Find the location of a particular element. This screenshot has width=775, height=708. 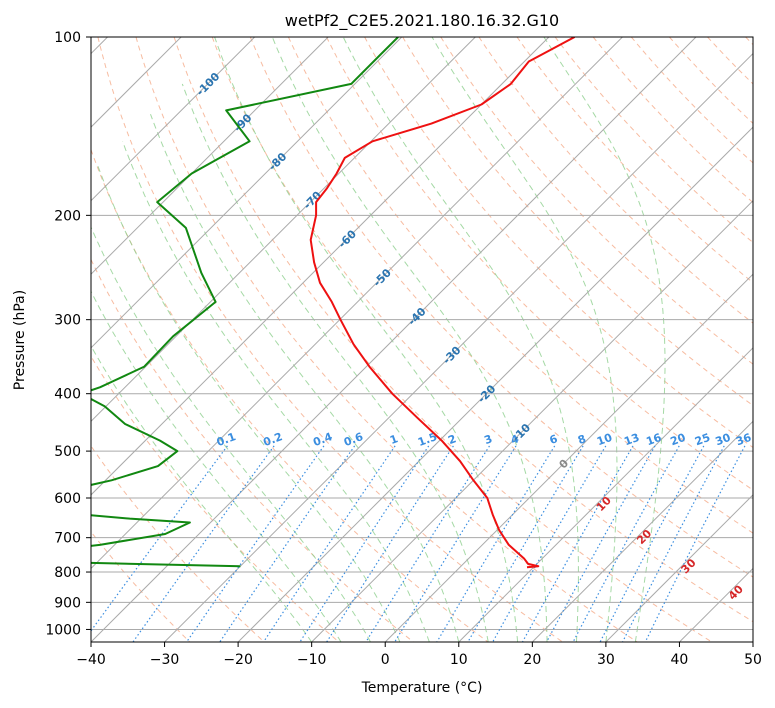

isotherm-label: -60 is located at coordinates (347, 238).